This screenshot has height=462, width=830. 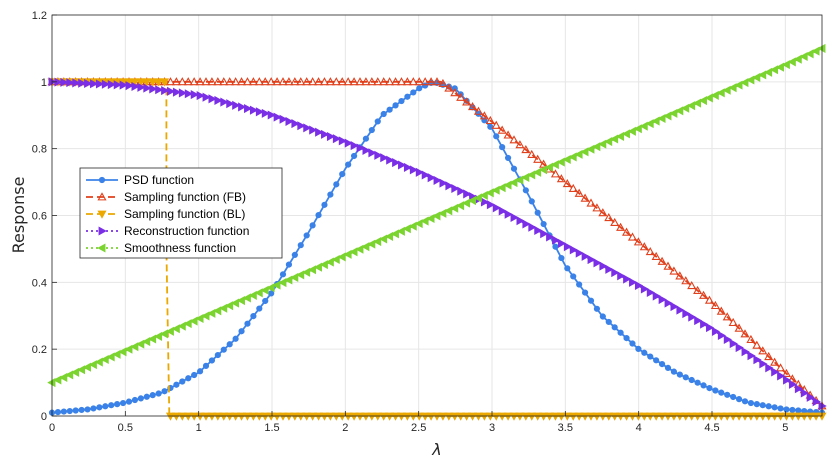 I want to click on legend-item: PSD function, so click(x=140, y=180).